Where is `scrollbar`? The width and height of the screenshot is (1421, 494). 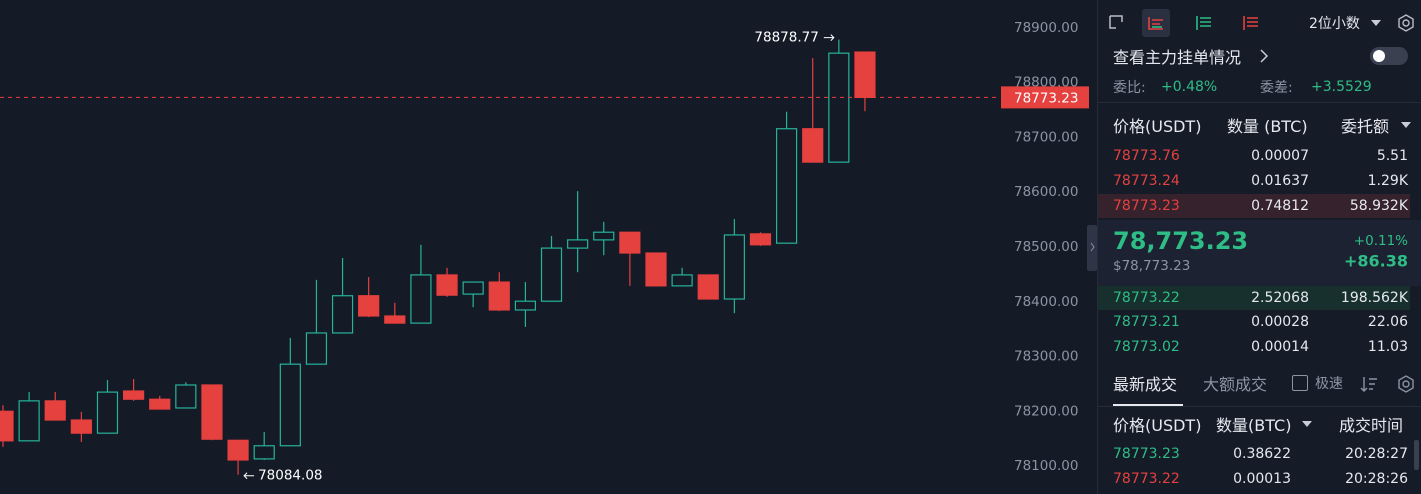
scrollbar is located at coordinates (1416, 455).